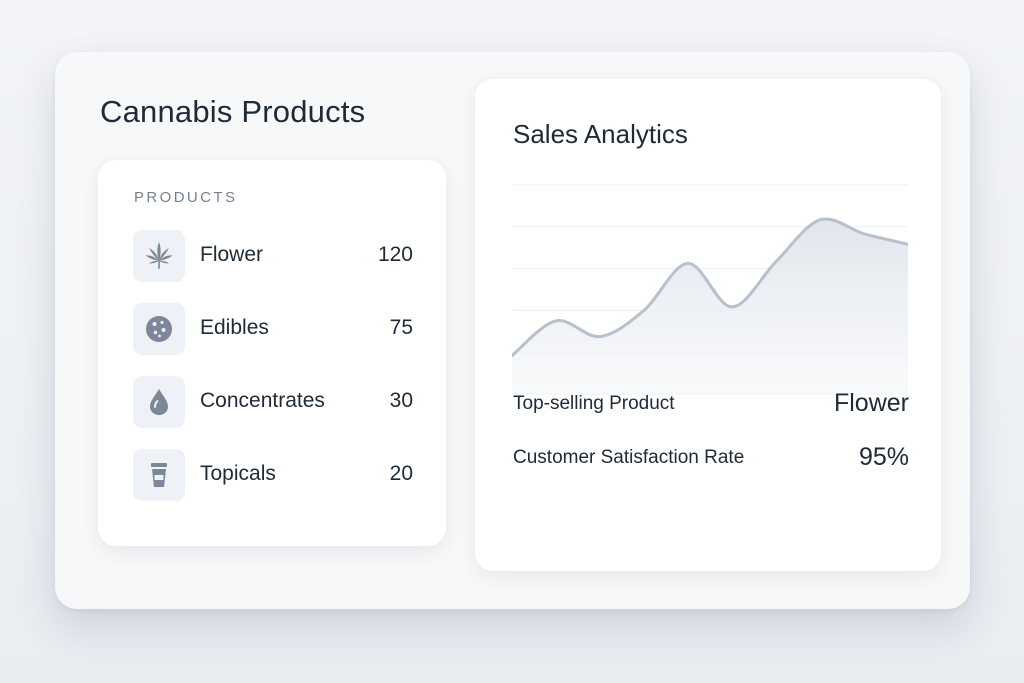 The width and height of the screenshot is (1024, 683). I want to click on products-header: PRODUCTS, so click(186, 197).